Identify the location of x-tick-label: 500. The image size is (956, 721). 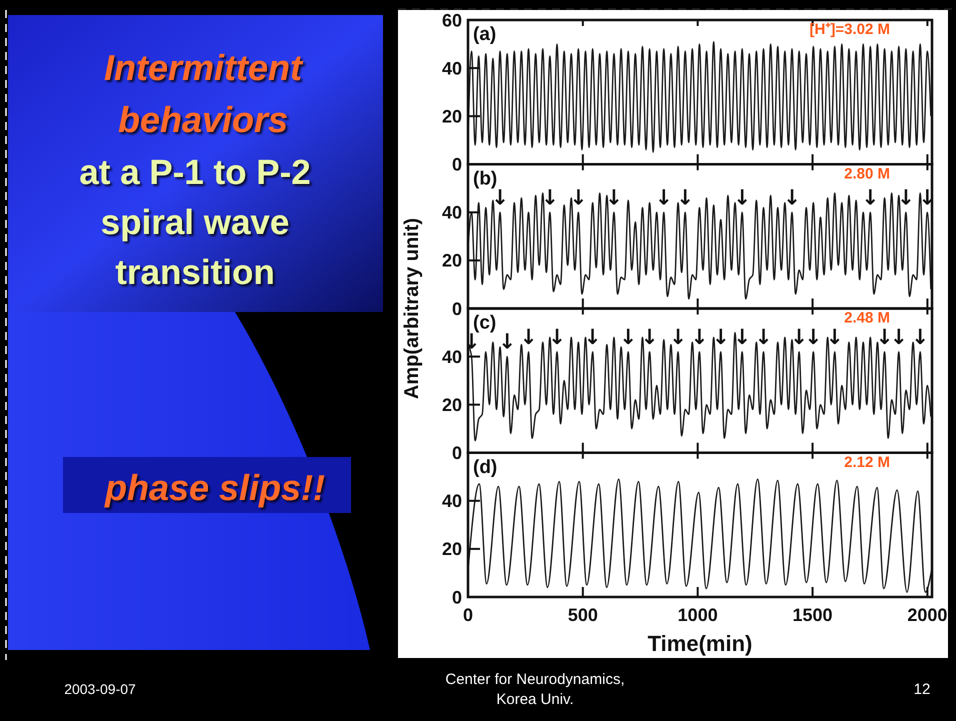
(583, 615).